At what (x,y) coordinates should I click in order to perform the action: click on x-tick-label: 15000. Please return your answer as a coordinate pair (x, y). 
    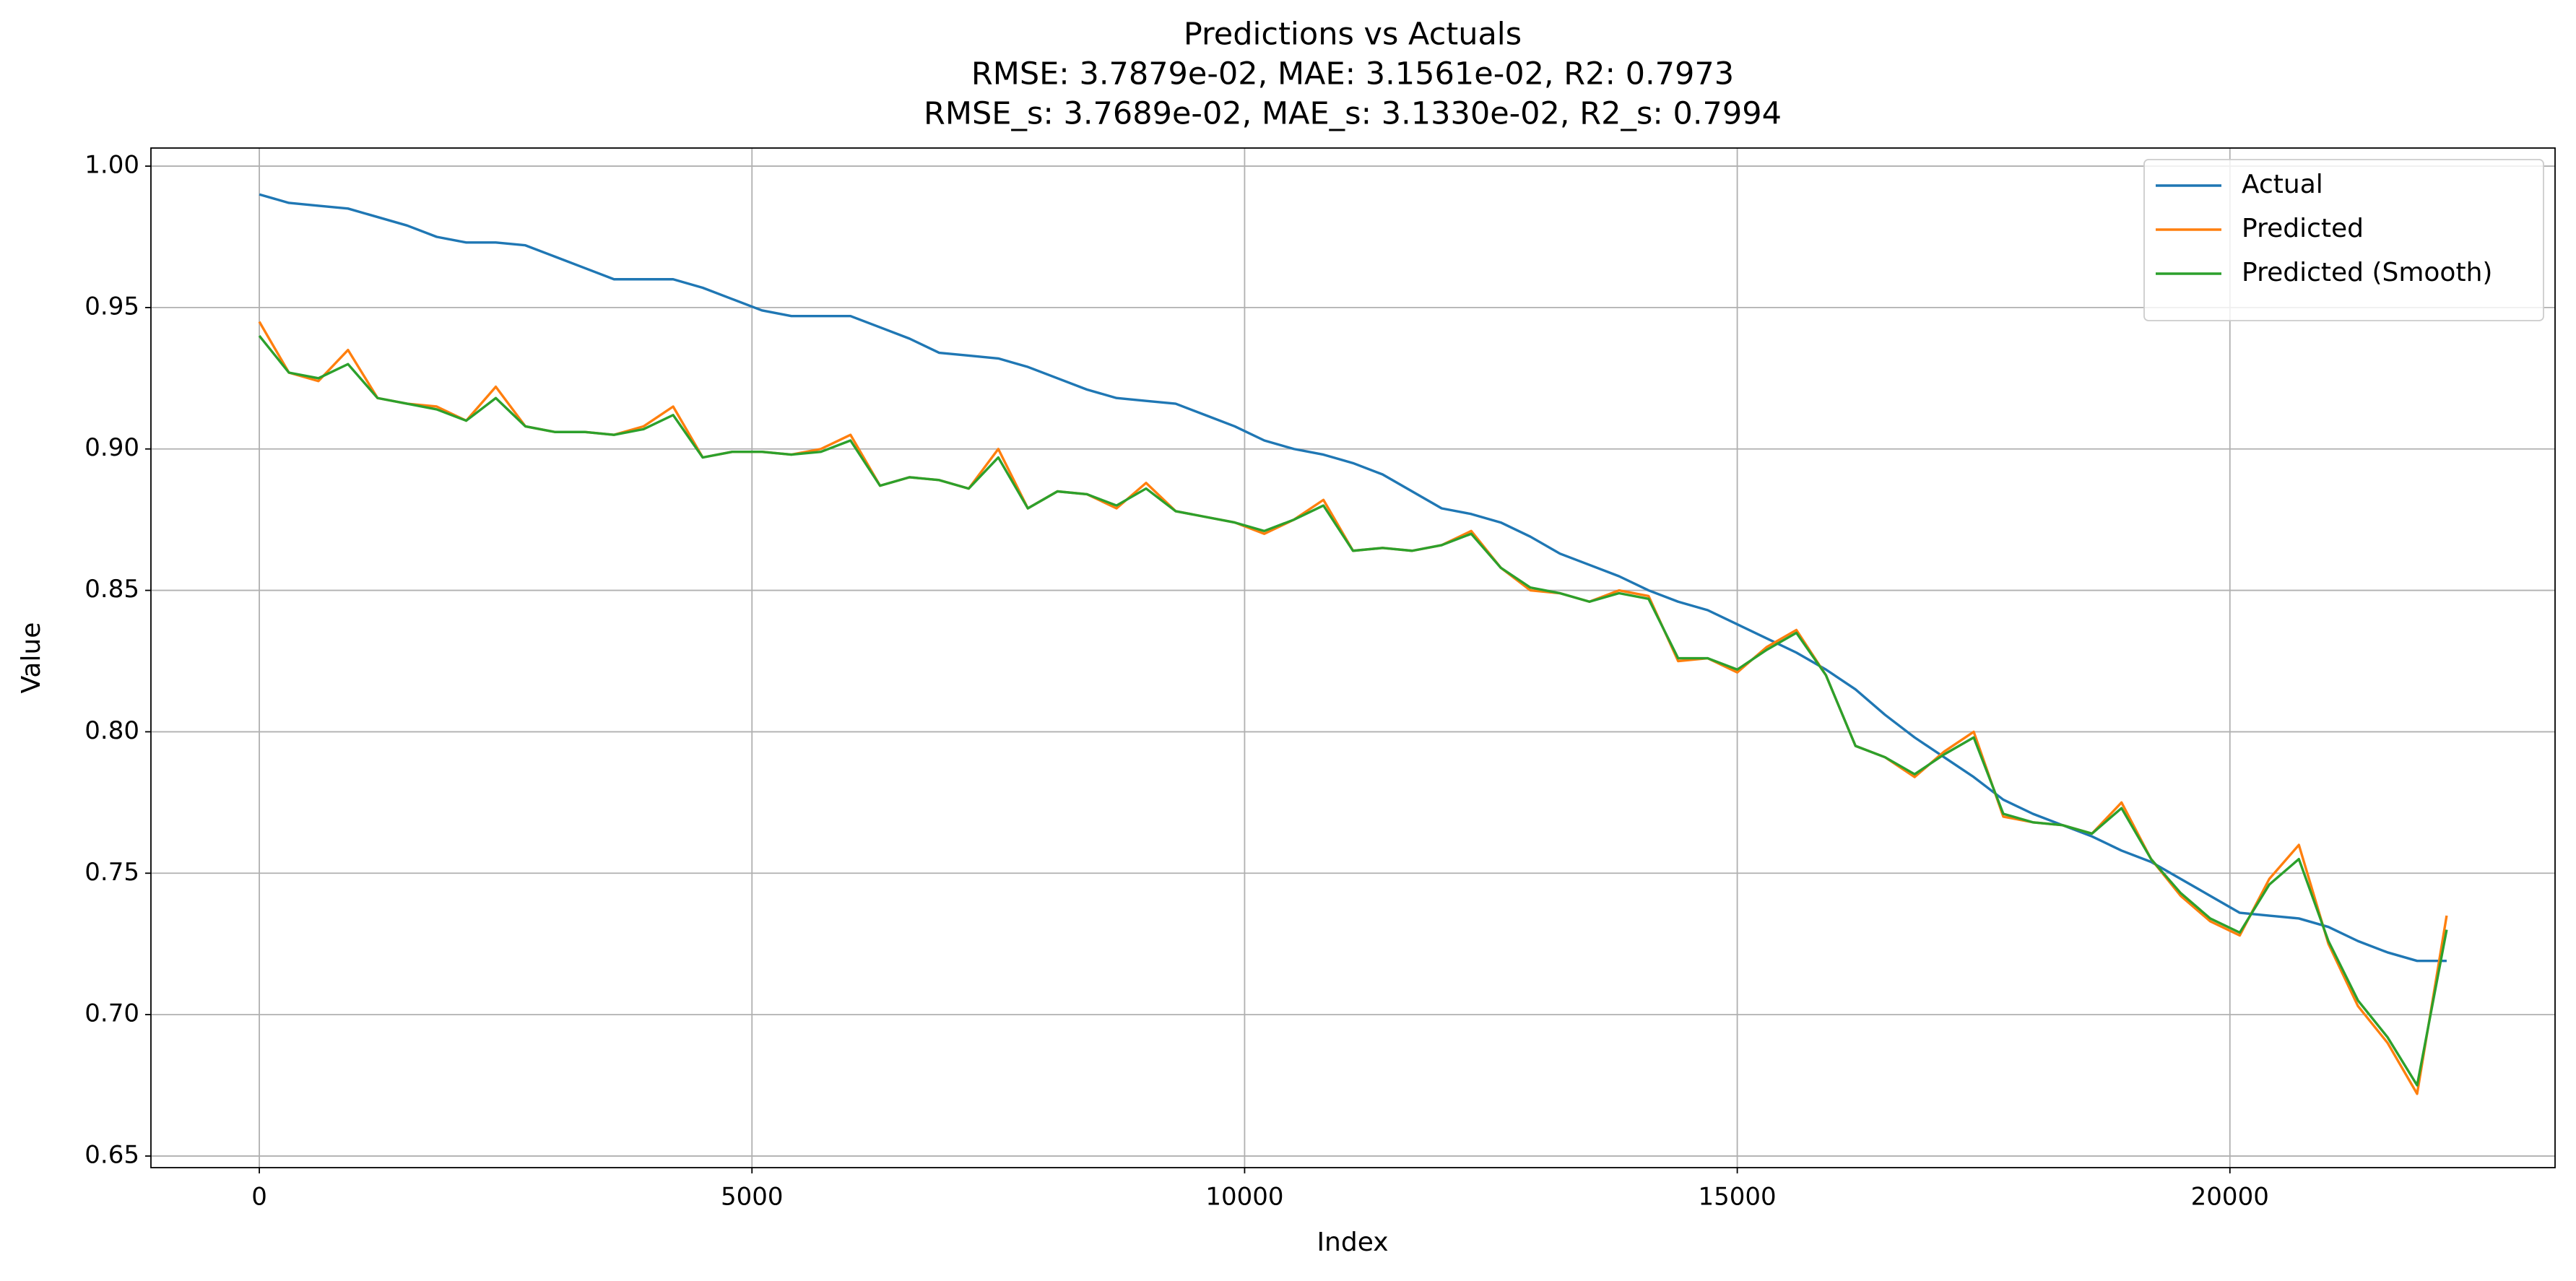
    Looking at the image, I should click on (1738, 1197).